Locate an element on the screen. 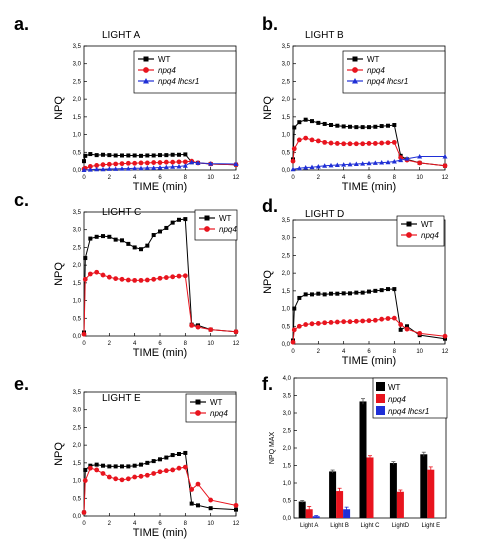 The width and height of the screenshot is (483, 548). series-WT is located at coordinates (160, 482).